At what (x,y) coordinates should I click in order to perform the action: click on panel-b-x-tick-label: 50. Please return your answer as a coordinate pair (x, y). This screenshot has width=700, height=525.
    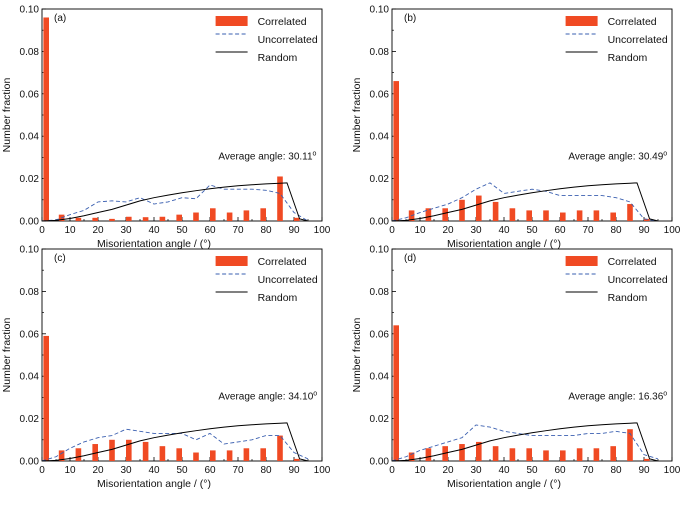
    Looking at the image, I should click on (532, 230).